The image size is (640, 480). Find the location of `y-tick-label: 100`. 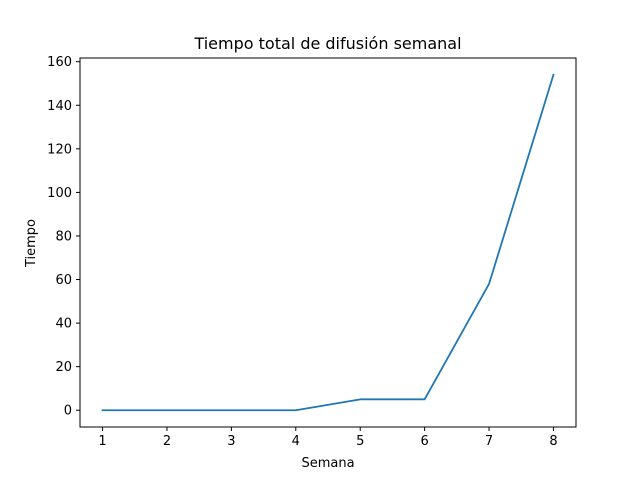

y-tick-label: 100 is located at coordinates (59, 193).